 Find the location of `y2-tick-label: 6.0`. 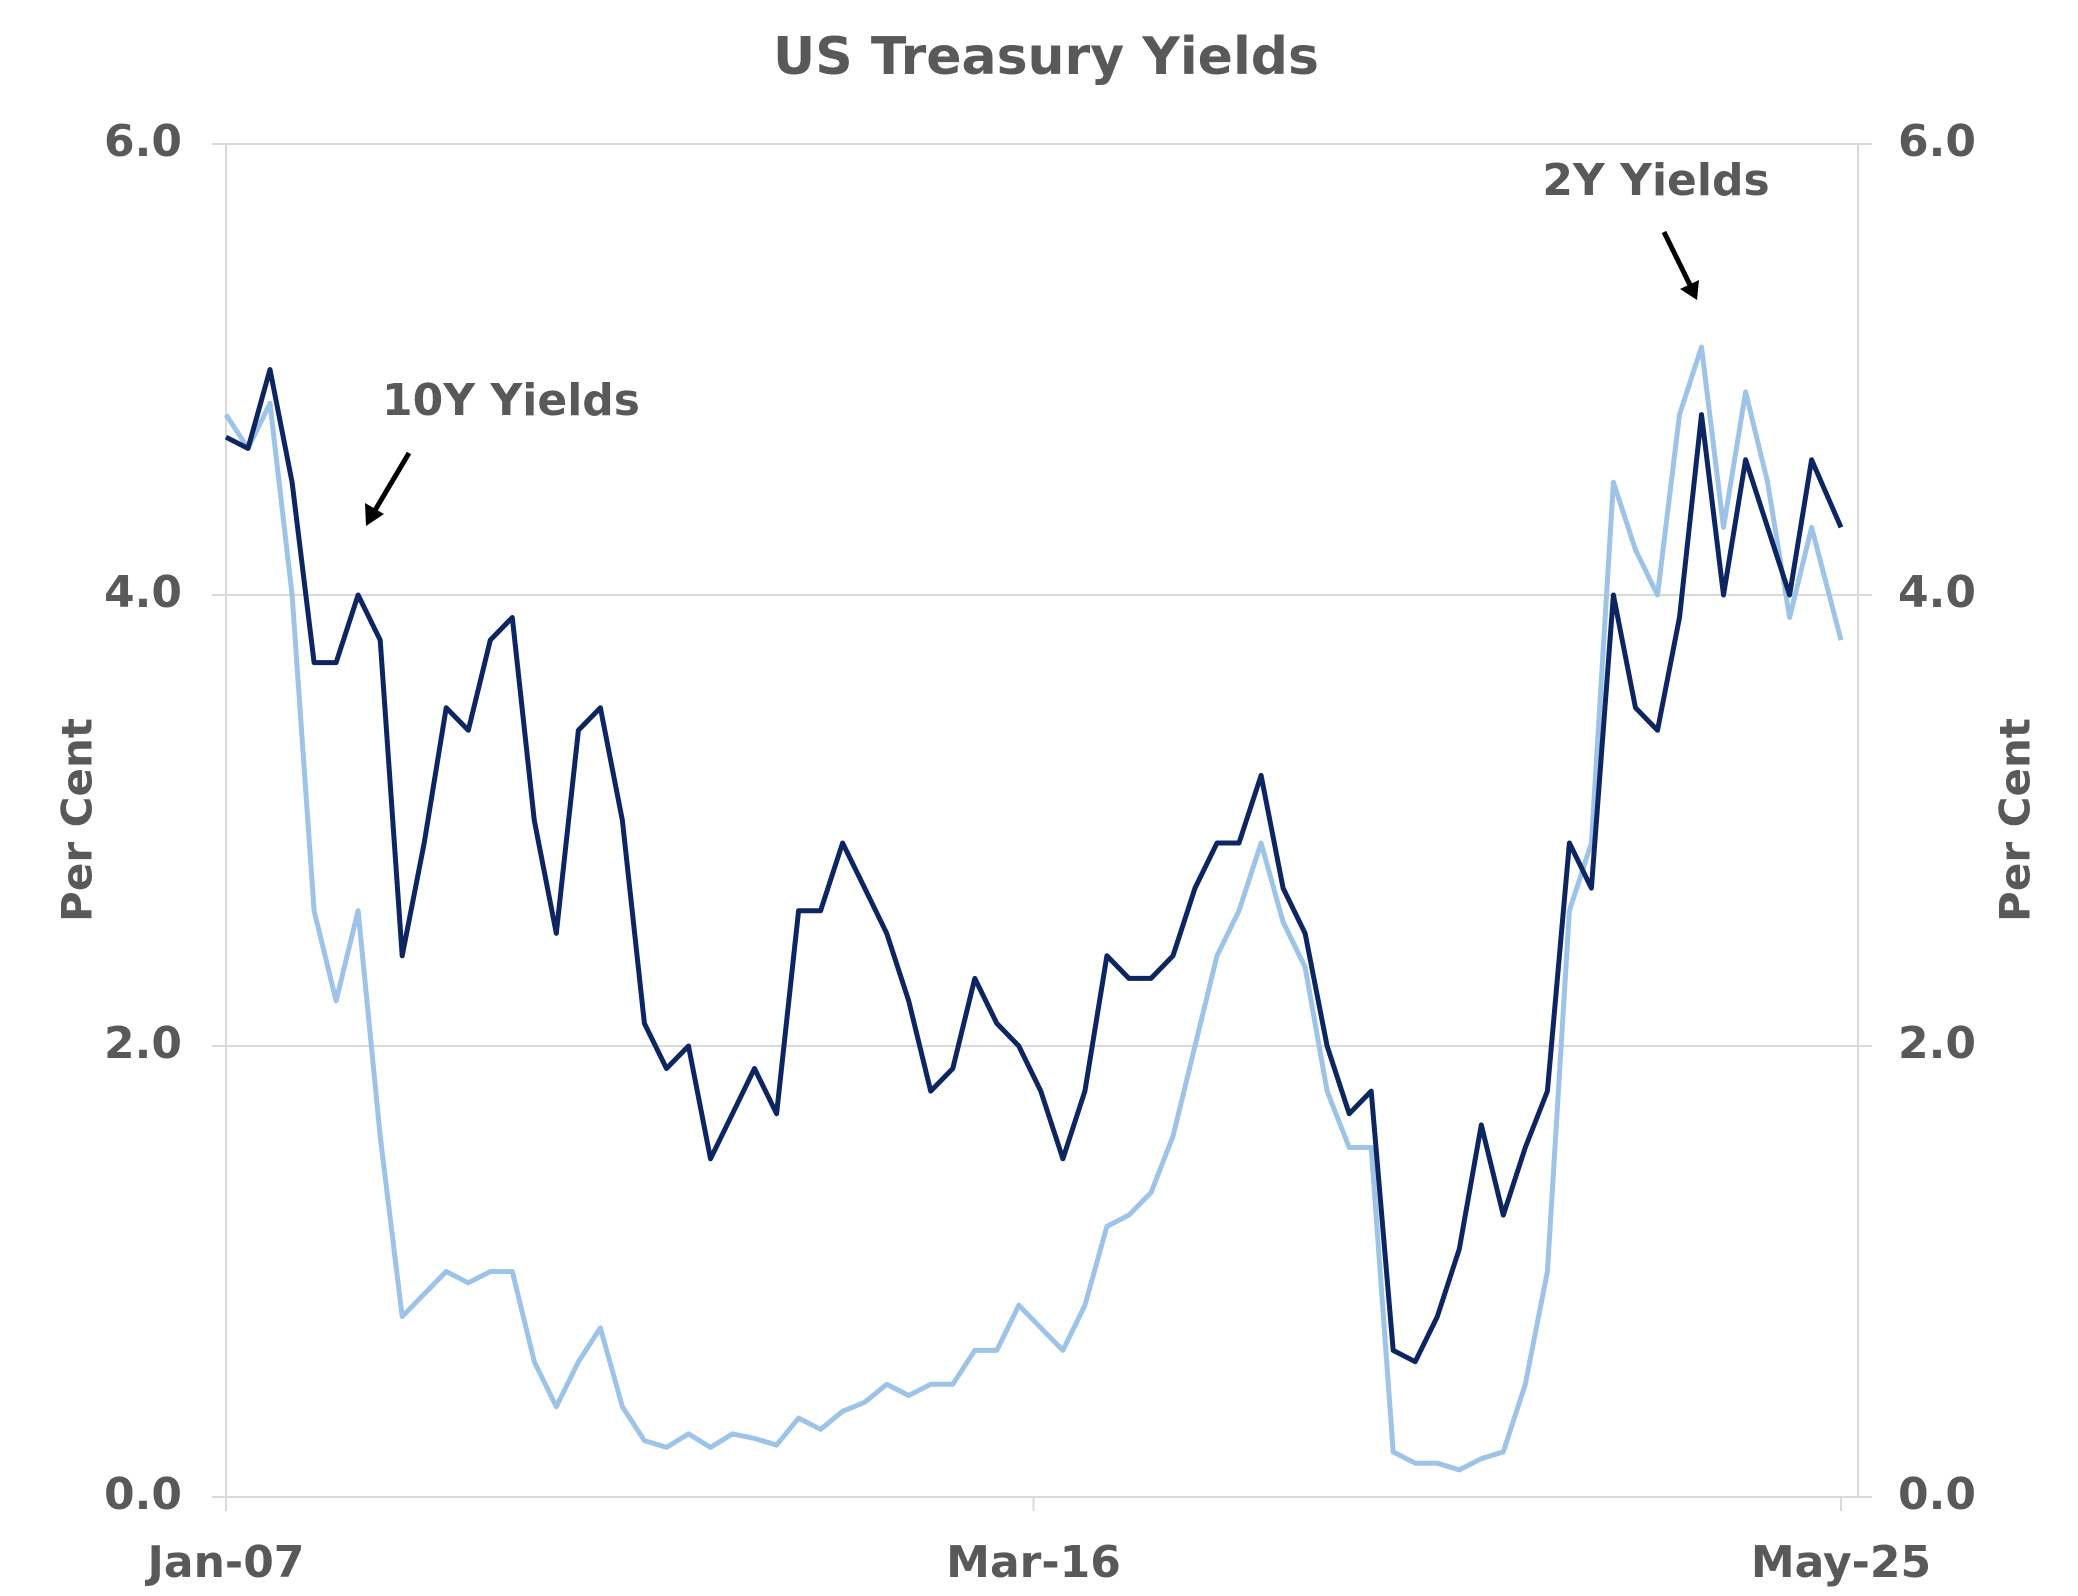

y2-tick-label: 6.0 is located at coordinates (1937, 141).